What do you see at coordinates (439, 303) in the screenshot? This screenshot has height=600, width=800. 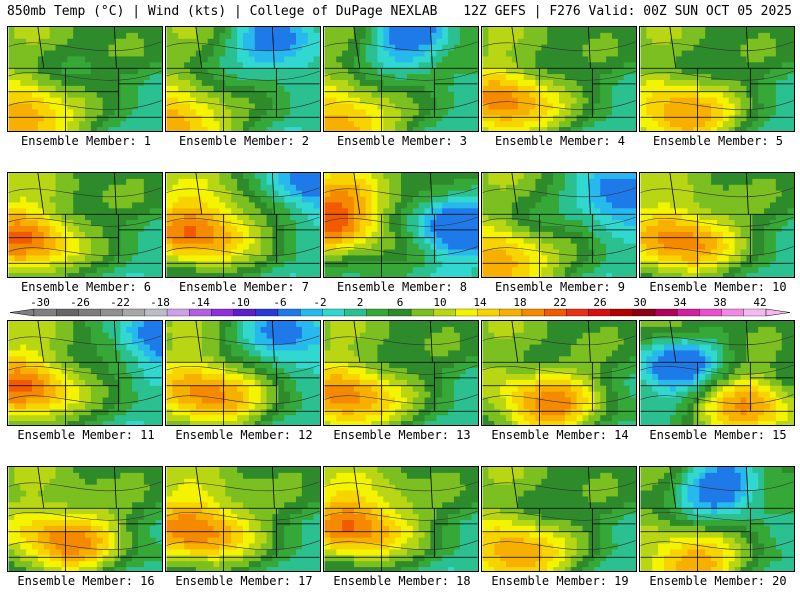 I see `colorbar-tick-label: 10` at bounding box center [439, 303].